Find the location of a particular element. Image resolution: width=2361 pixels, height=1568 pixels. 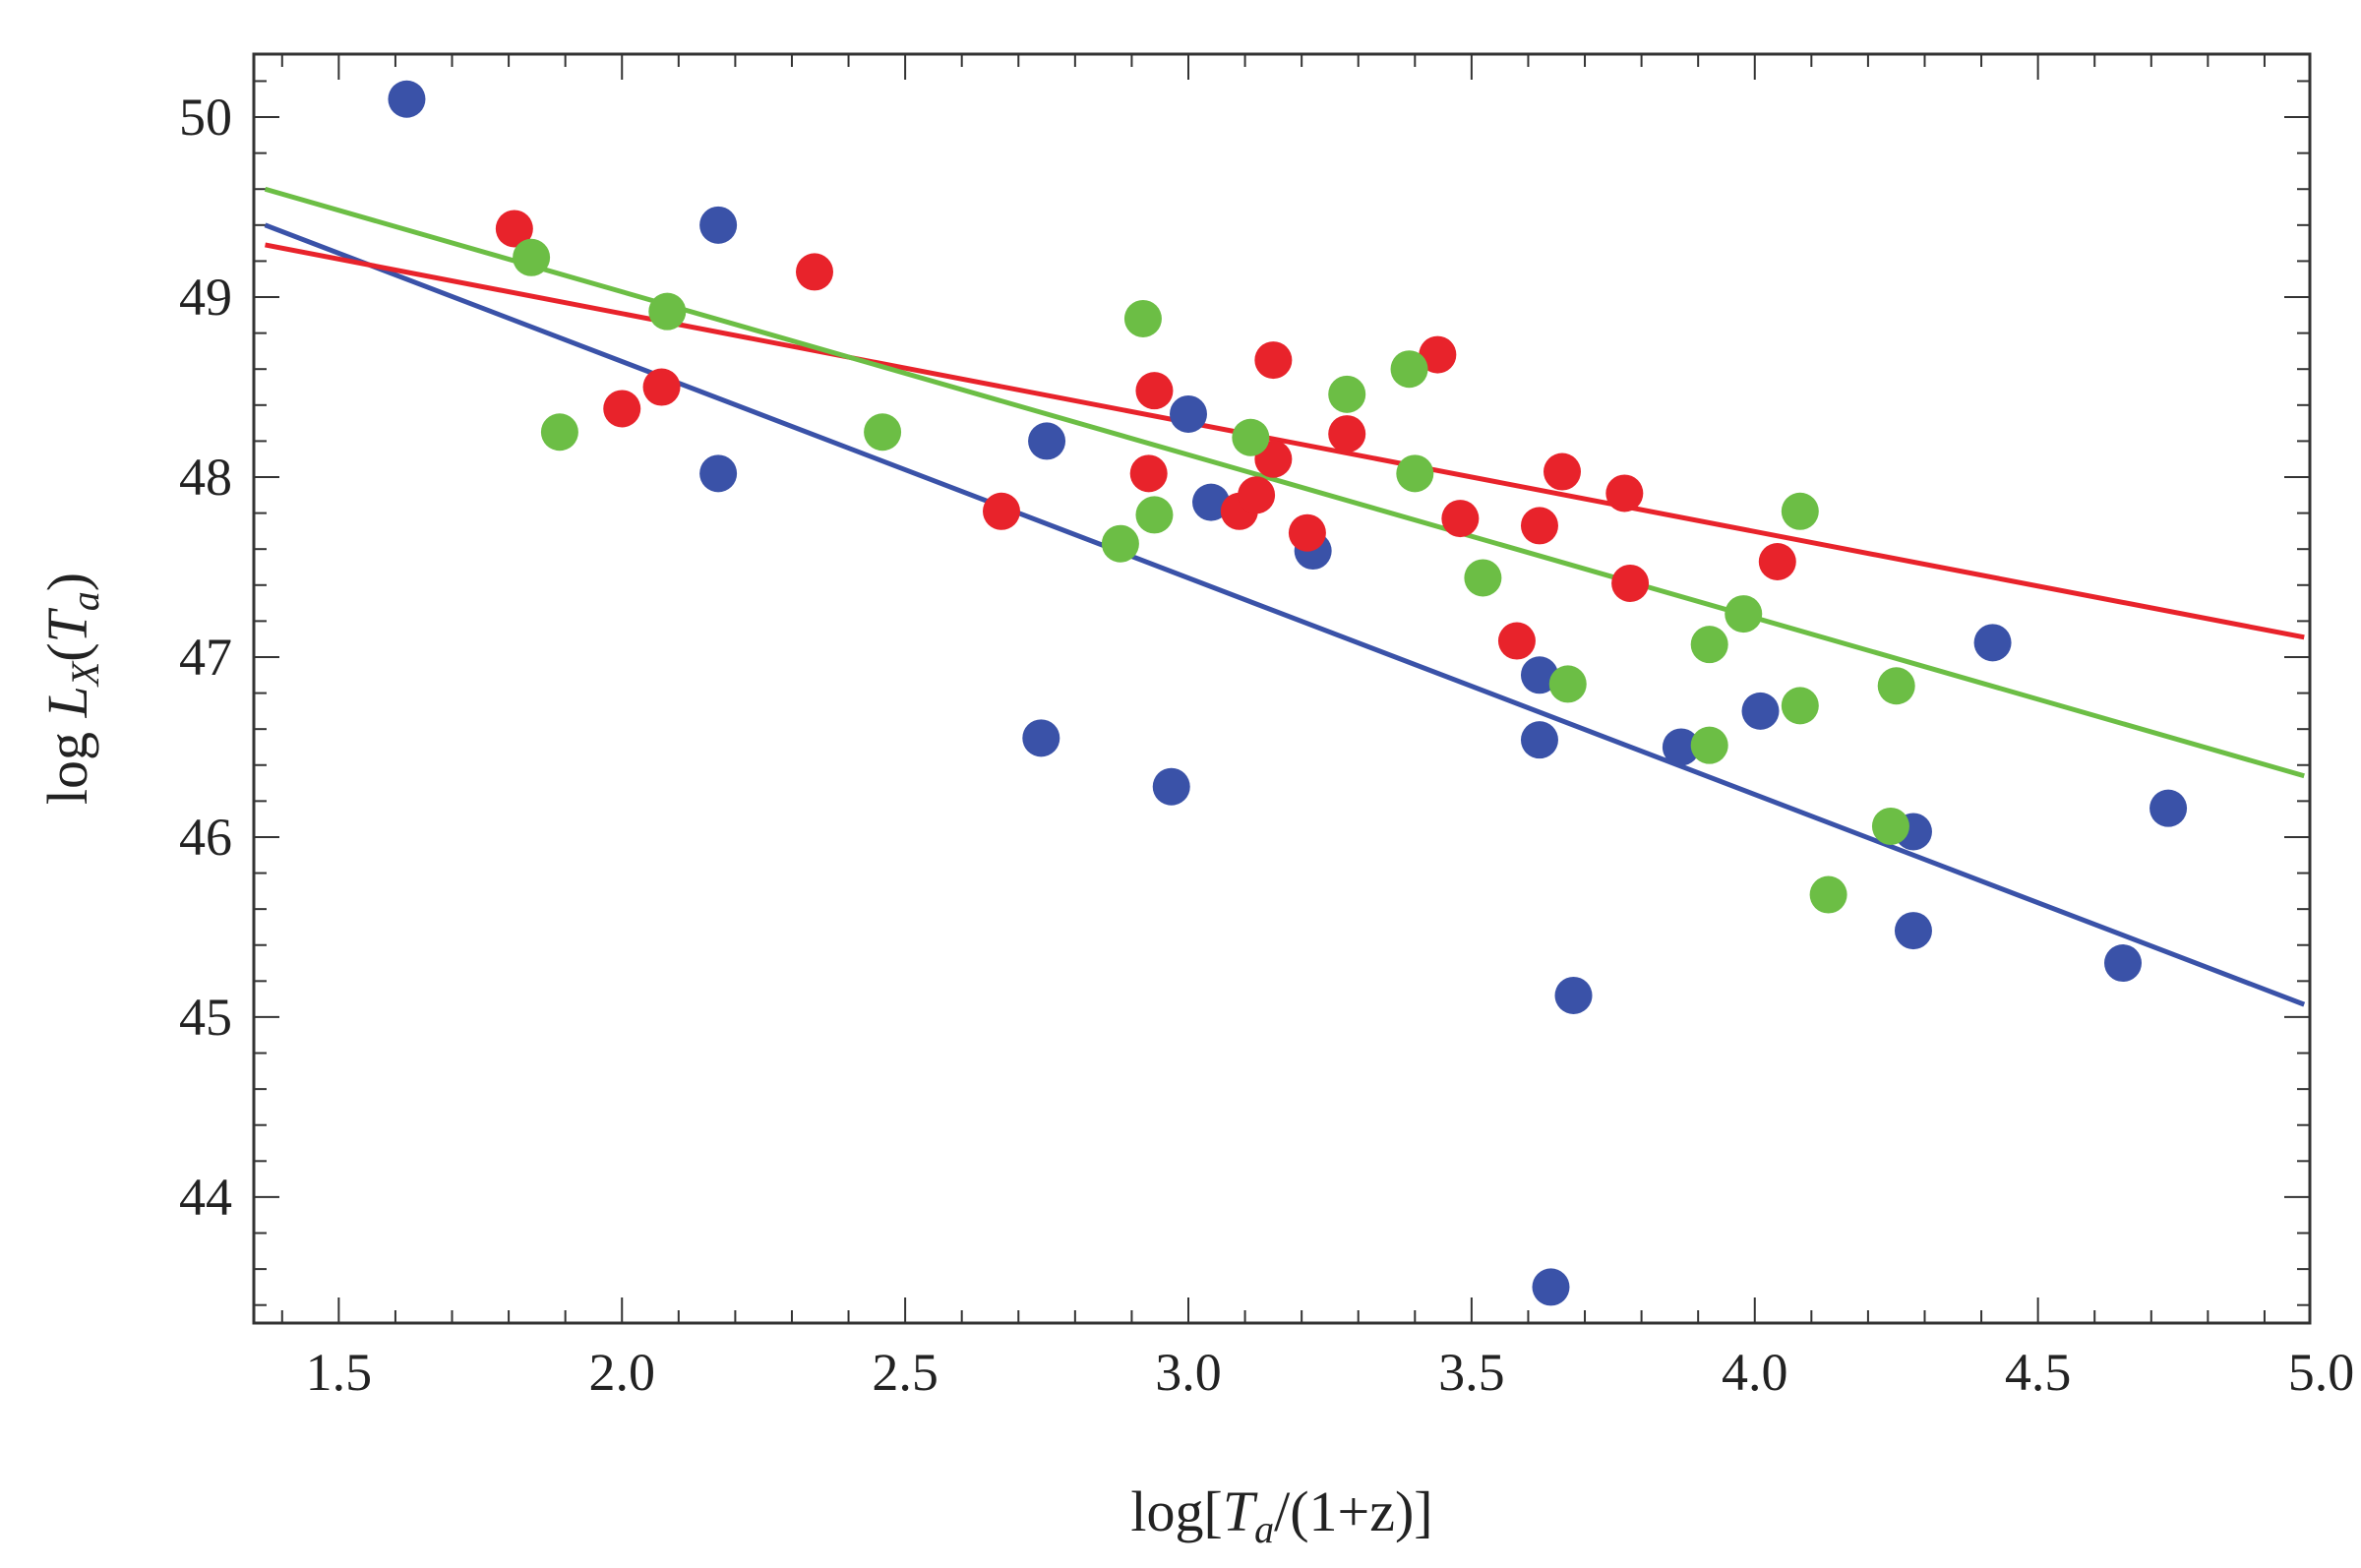

x-axis-label: log[Ta/(1+z)] is located at coordinates (1281, 1515).